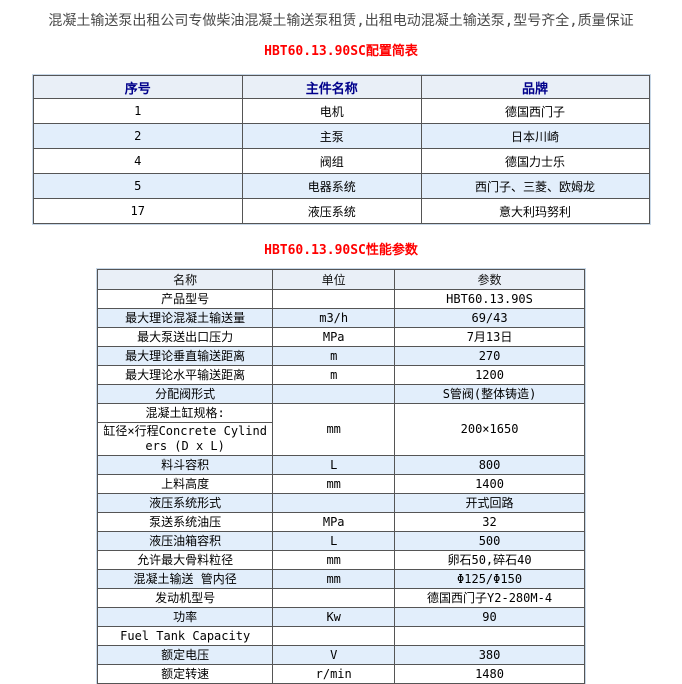 The height and width of the screenshot is (684, 682). Describe the element at coordinates (489, 318) in the screenshot. I see `table-cell: 69/43` at that location.